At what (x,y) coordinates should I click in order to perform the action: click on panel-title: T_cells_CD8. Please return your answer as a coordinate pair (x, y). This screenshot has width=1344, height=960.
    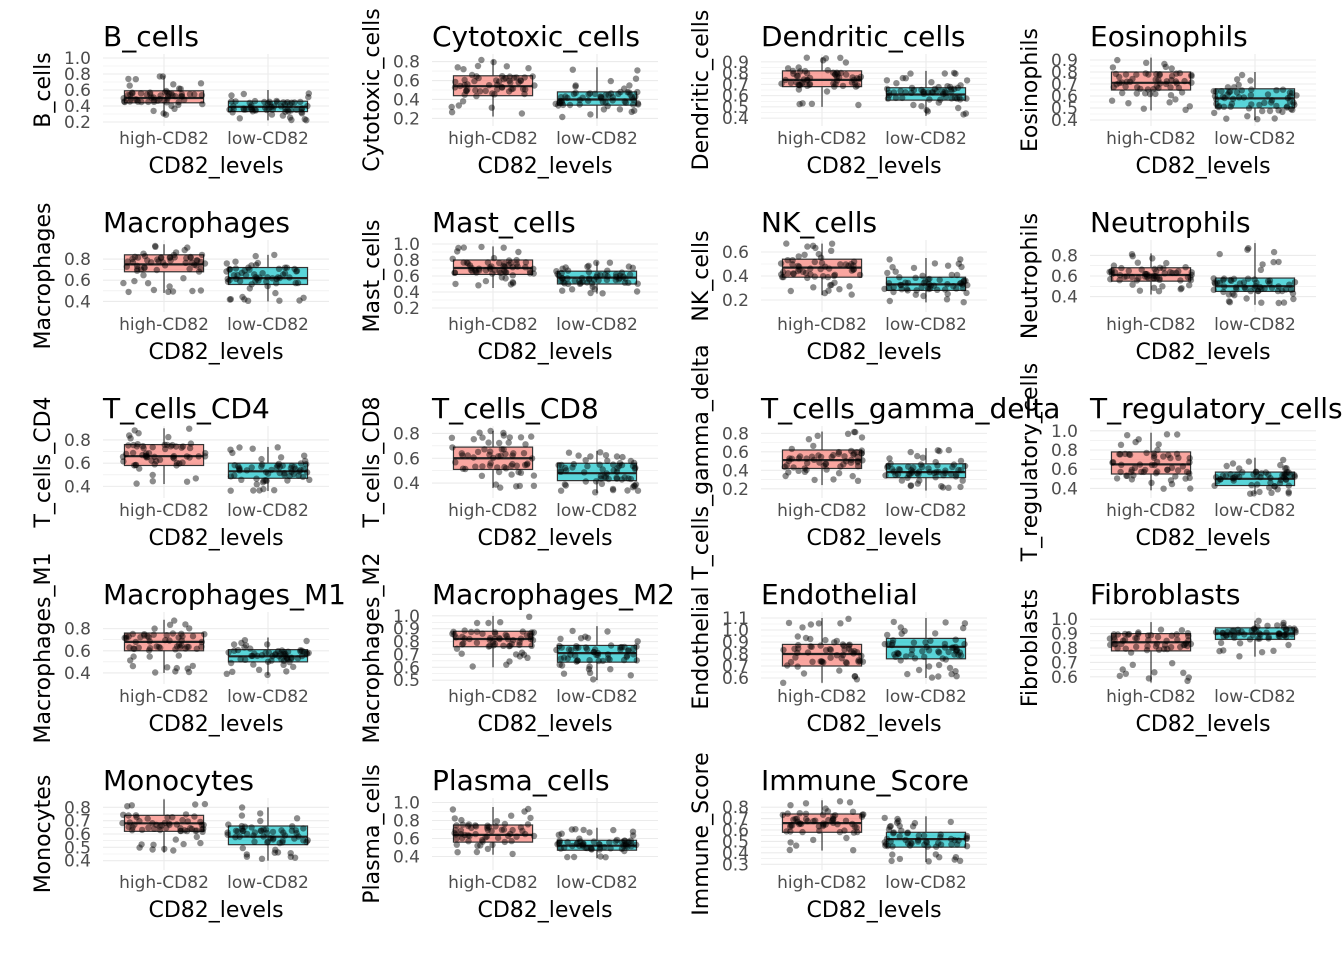
    Looking at the image, I should click on (515, 408).